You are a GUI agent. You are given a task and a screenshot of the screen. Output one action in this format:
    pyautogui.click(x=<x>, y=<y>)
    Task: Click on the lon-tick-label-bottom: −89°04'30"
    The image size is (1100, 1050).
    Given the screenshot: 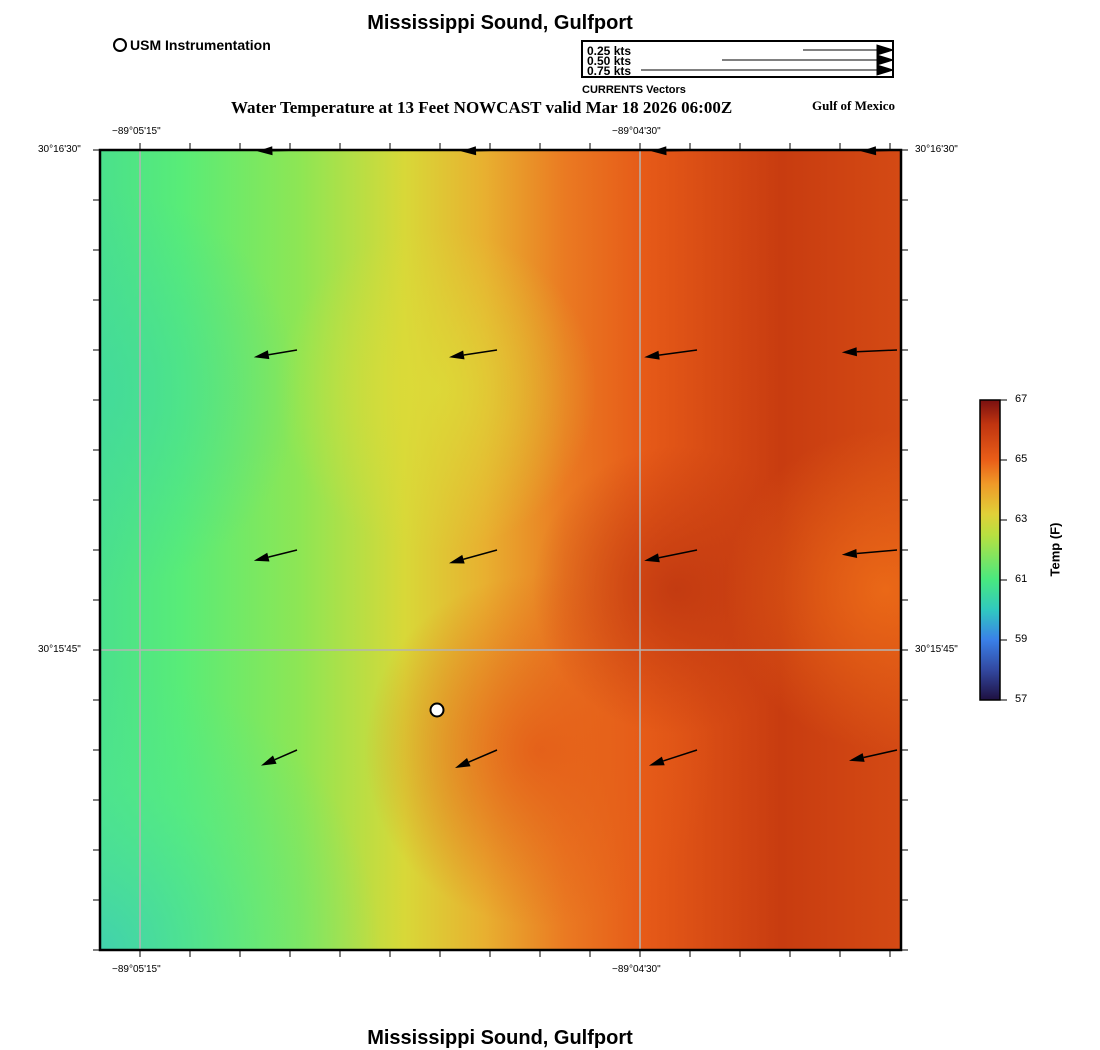 What is the action you would take?
    pyautogui.click(x=636, y=969)
    